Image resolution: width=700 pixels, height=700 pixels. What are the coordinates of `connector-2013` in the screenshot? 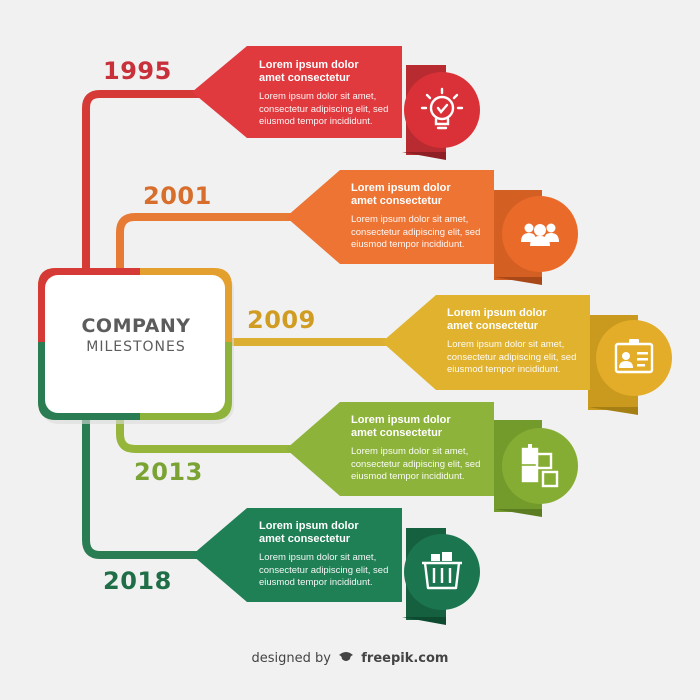 It's located at (205, 432).